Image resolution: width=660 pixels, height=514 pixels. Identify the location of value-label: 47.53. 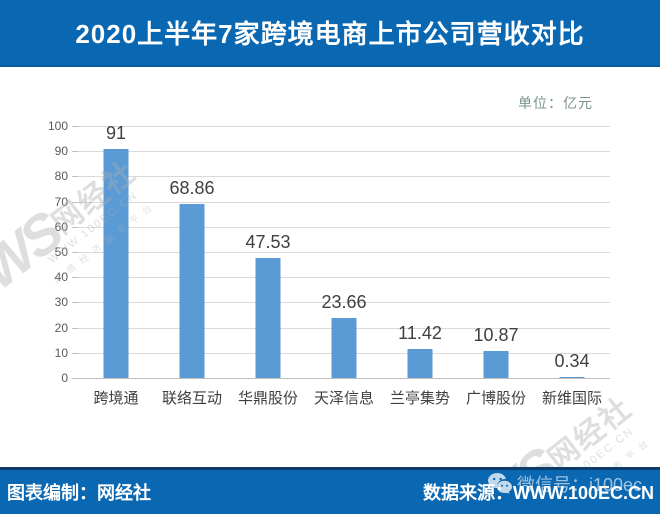
(268, 242).